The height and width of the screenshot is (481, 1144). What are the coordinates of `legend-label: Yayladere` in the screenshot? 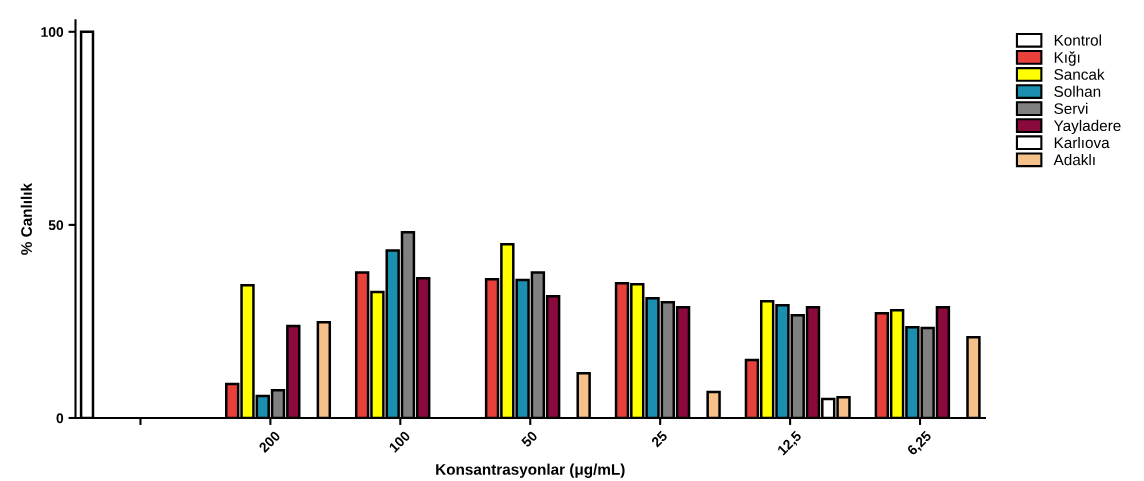 It's located at (1087, 127).